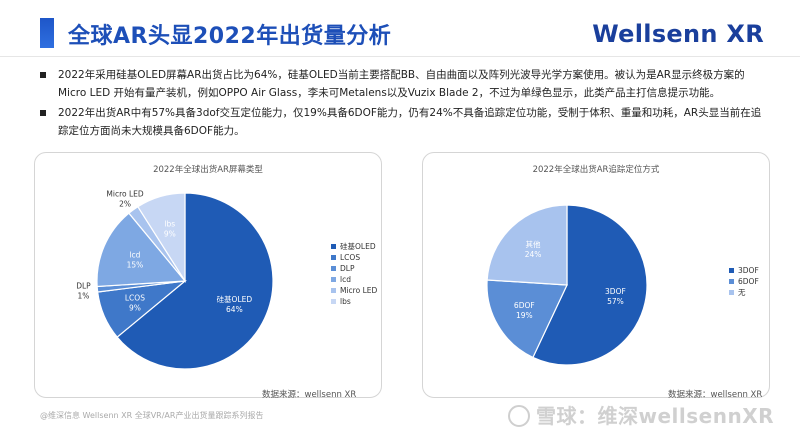  I want to click on chart-title: 2022年全球出货AR追踪定位方式, so click(596, 170).